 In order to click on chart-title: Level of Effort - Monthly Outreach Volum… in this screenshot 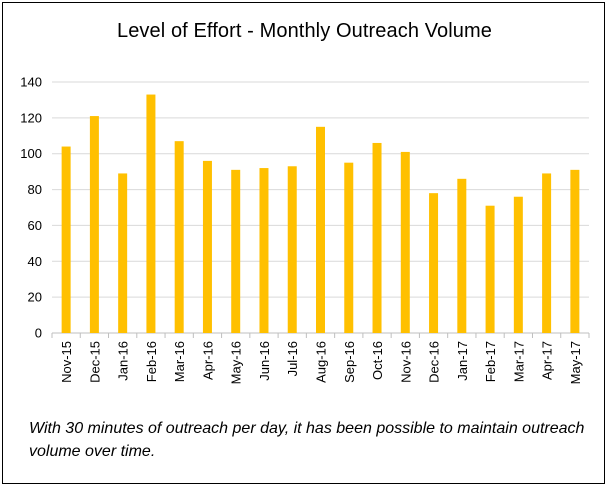, I will do `click(304, 31)`.